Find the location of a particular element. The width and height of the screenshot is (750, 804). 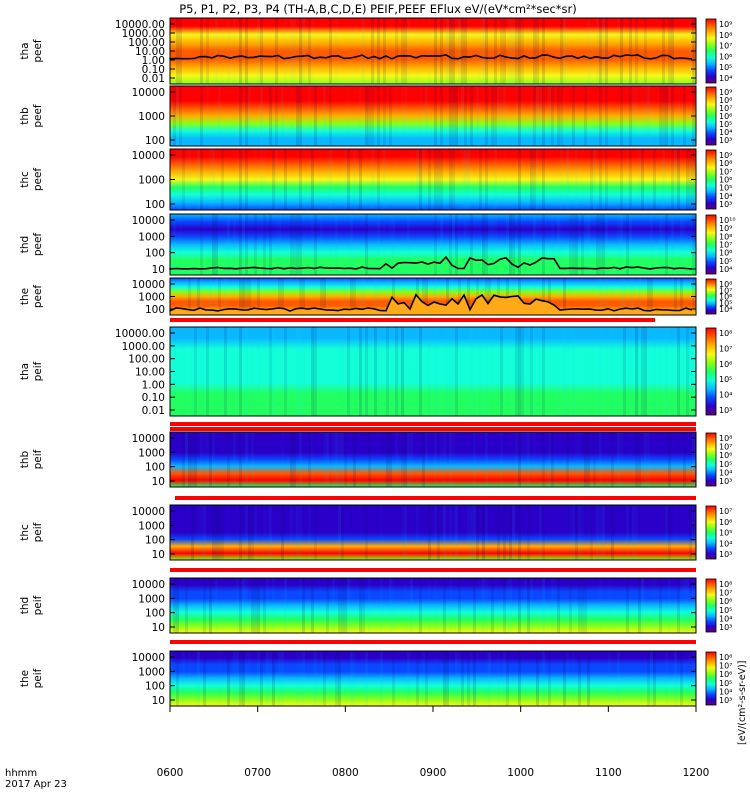

x-tick-label: 0900 is located at coordinates (433, 773).